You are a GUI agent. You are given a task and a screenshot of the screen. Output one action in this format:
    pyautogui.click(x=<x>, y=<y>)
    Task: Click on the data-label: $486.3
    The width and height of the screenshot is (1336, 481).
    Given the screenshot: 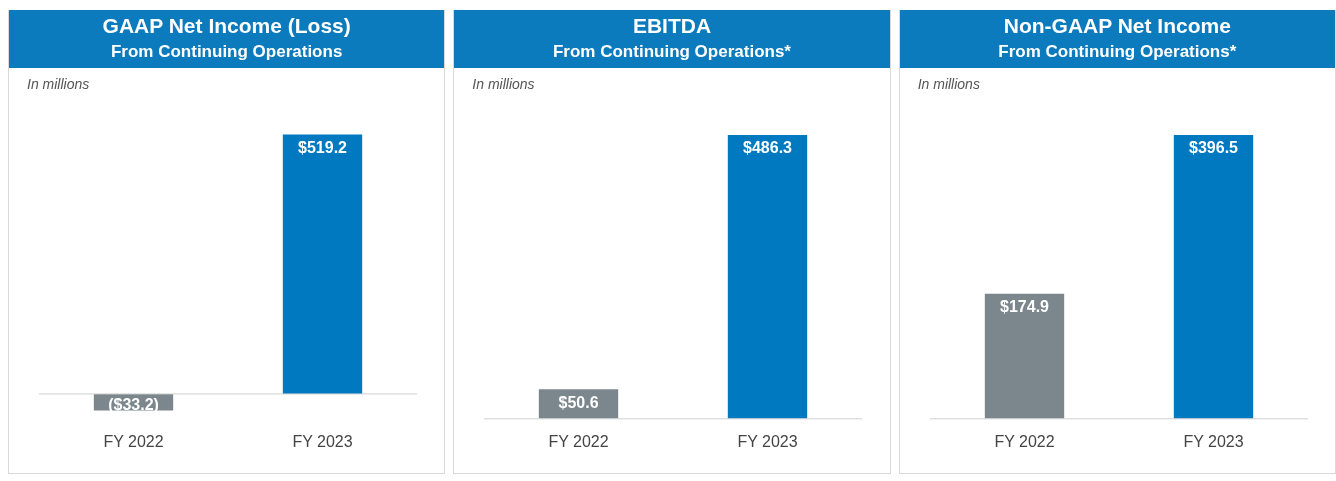 What is the action you would take?
    pyautogui.click(x=768, y=148)
    